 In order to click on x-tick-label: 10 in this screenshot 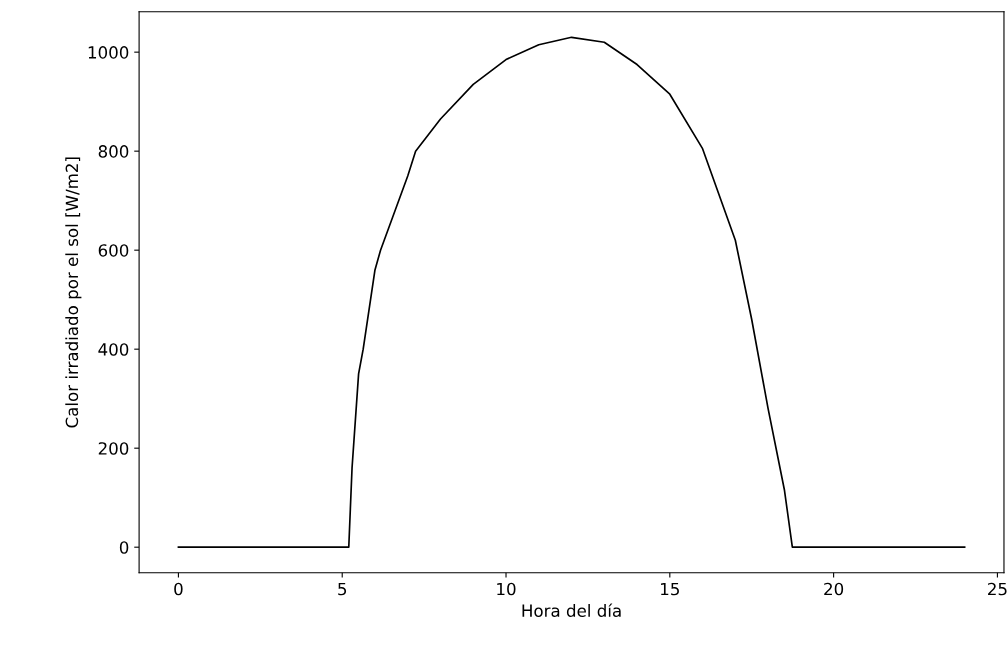, I will do `click(506, 589)`.